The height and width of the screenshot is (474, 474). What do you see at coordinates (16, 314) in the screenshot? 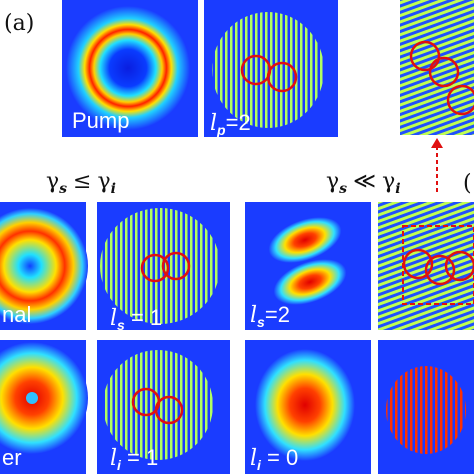
I see `image-label: nal` at bounding box center [16, 314].